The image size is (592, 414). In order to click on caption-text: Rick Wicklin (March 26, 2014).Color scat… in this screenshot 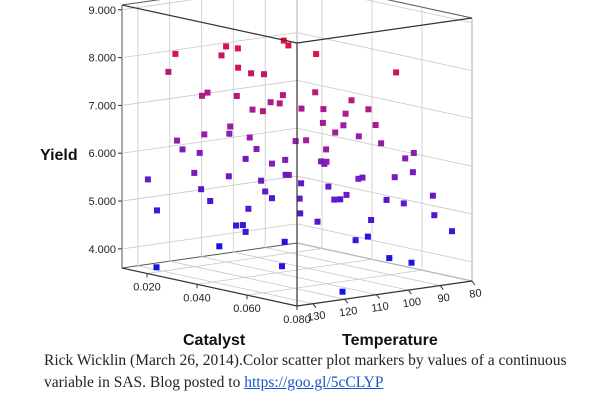, I will do `click(305, 371)`.